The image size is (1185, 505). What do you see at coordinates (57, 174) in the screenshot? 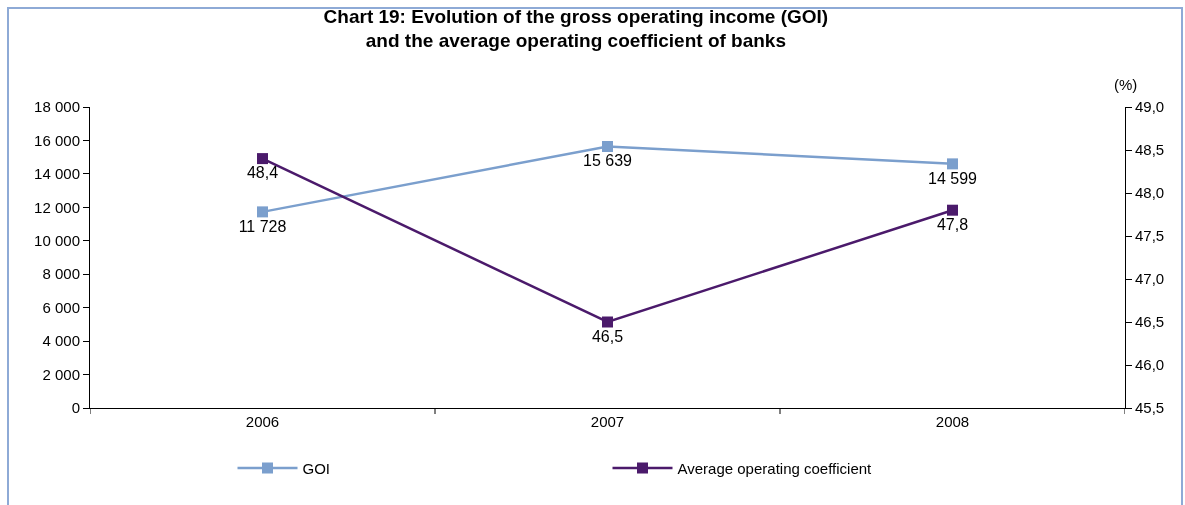
I see `y-tick-label: 14 000` at bounding box center [57, 174].